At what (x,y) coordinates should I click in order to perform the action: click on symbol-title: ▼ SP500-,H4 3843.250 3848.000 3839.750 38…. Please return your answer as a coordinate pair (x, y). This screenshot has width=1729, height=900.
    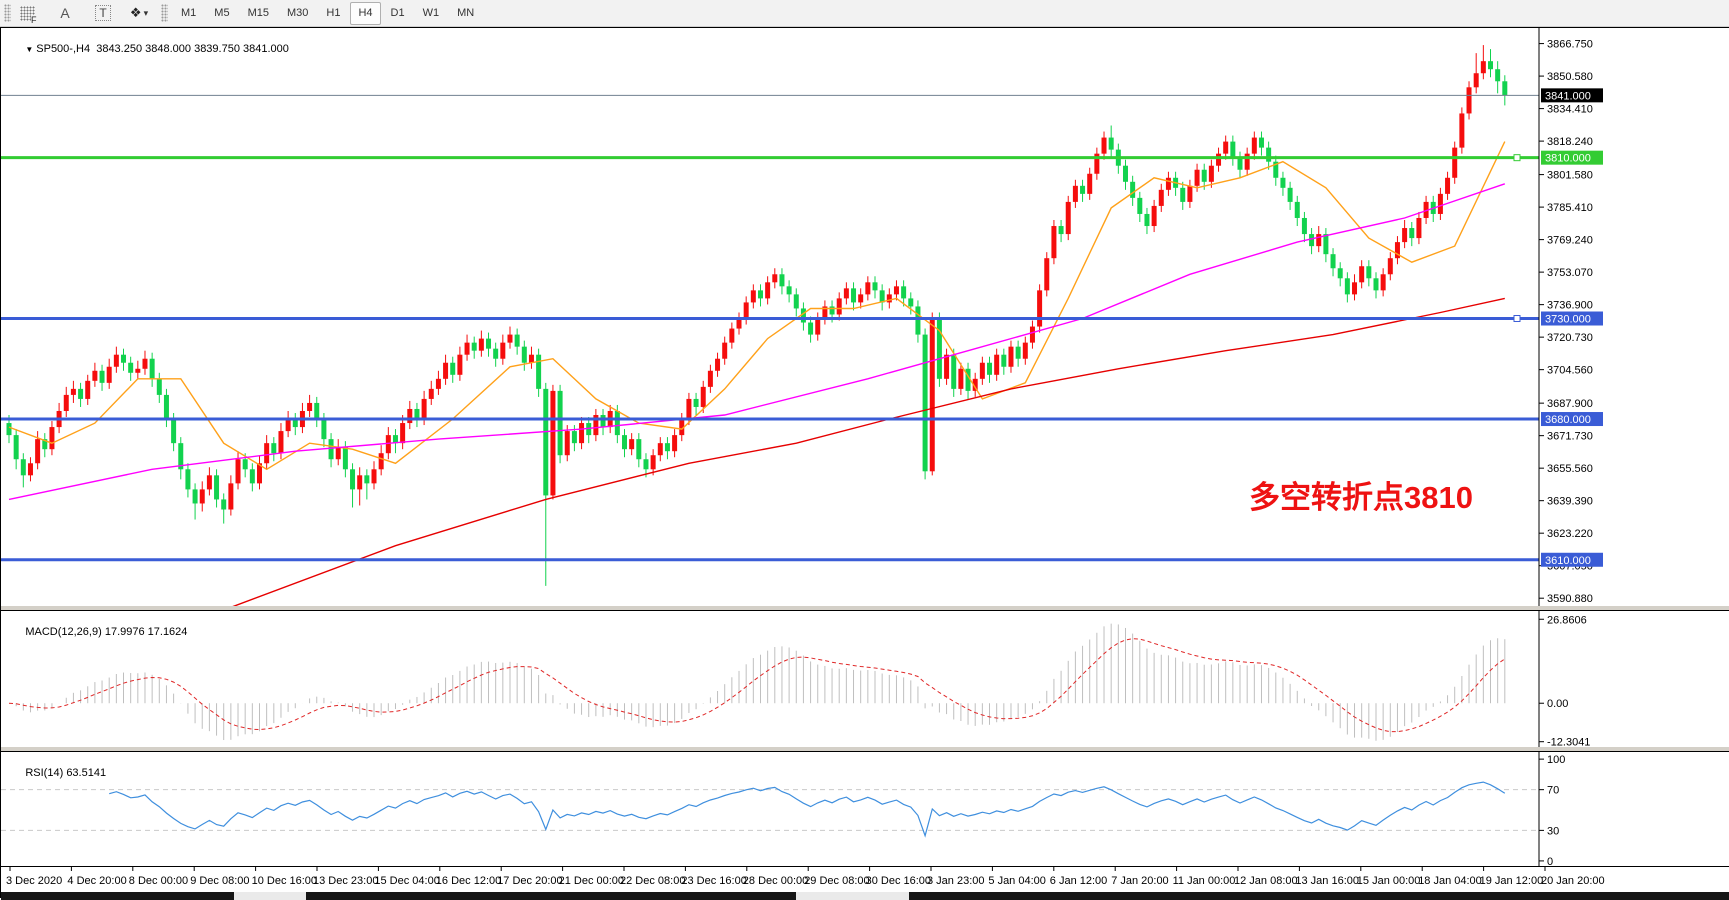
    Looking at the image, I should click on (148, 49).